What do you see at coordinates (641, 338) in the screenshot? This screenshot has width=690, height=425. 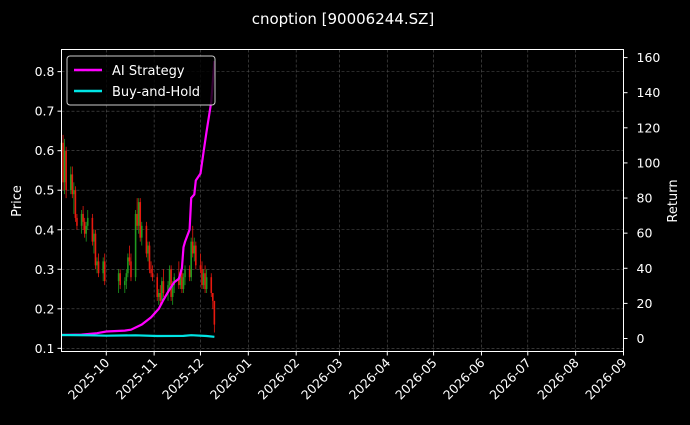 I see `right-tick-label: 0` at bounding box center [641, 338].